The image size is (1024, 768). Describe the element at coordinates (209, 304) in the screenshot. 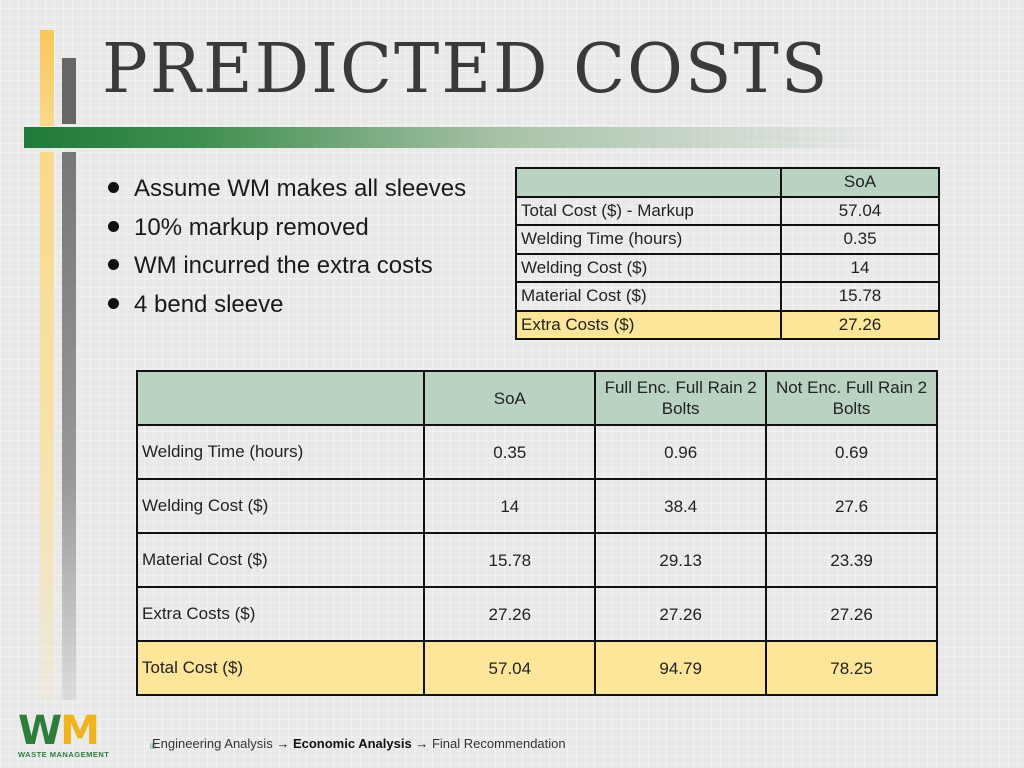

I see `bullet-text: 4 bend sleeve` at that location.